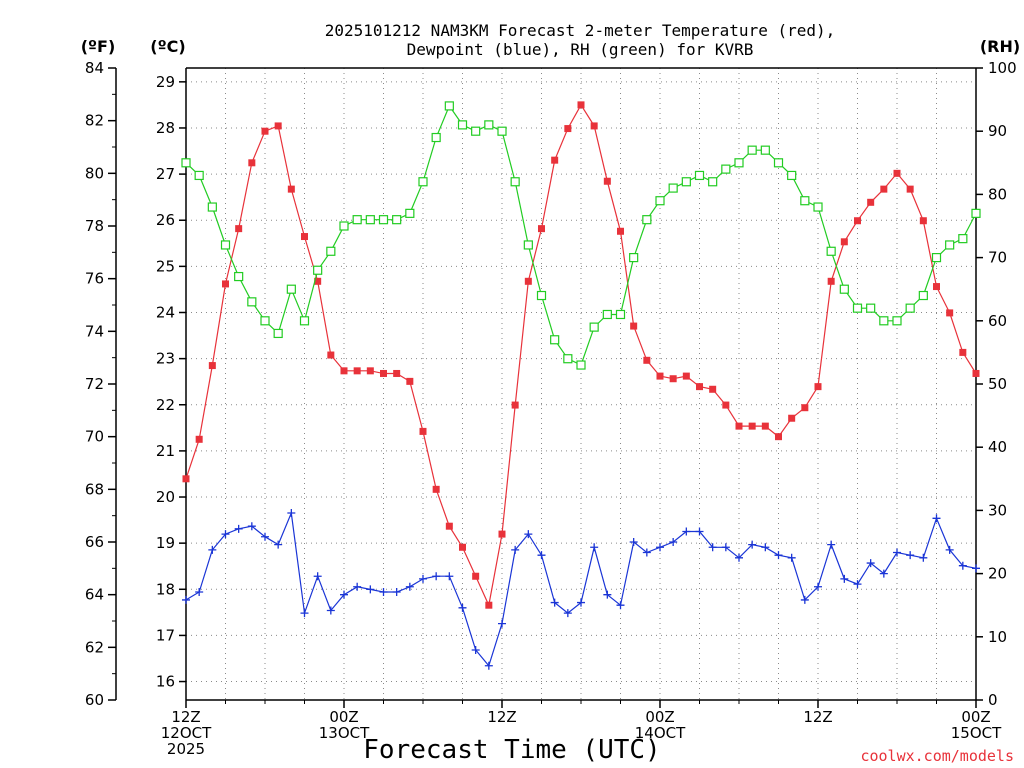 The height and width of the screenshot is (768, 1024). I want to click on celsius-tick-label: 28, so click(165, 128).